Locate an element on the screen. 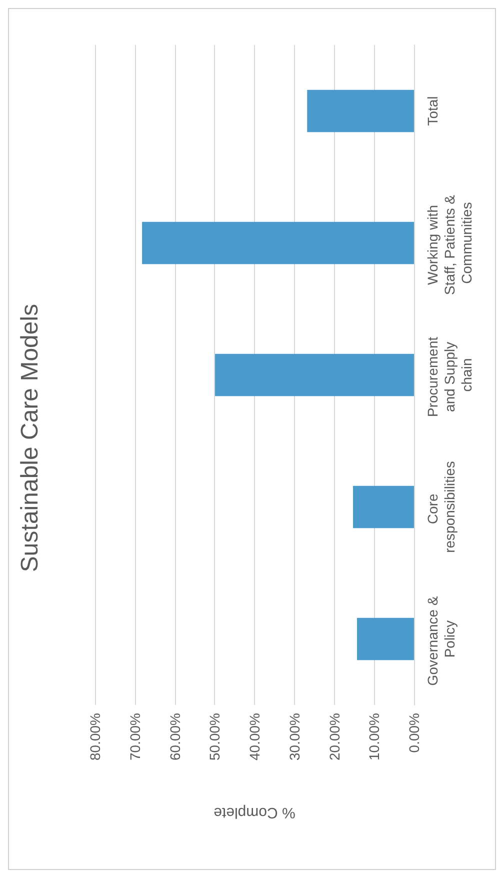 The width and height of the screenshot is (504, 878). text: Sustainable Care Models is located at coordinates (30, 438).